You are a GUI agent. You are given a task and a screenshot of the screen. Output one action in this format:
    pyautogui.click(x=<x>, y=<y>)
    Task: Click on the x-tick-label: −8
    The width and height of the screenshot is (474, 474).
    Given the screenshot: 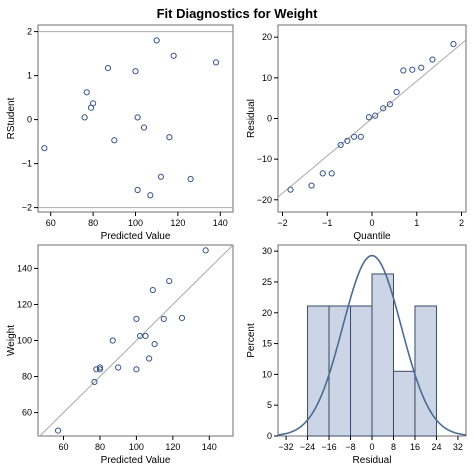 What is the action you would take?
    pyautogui.click(x=350, y=447)
    